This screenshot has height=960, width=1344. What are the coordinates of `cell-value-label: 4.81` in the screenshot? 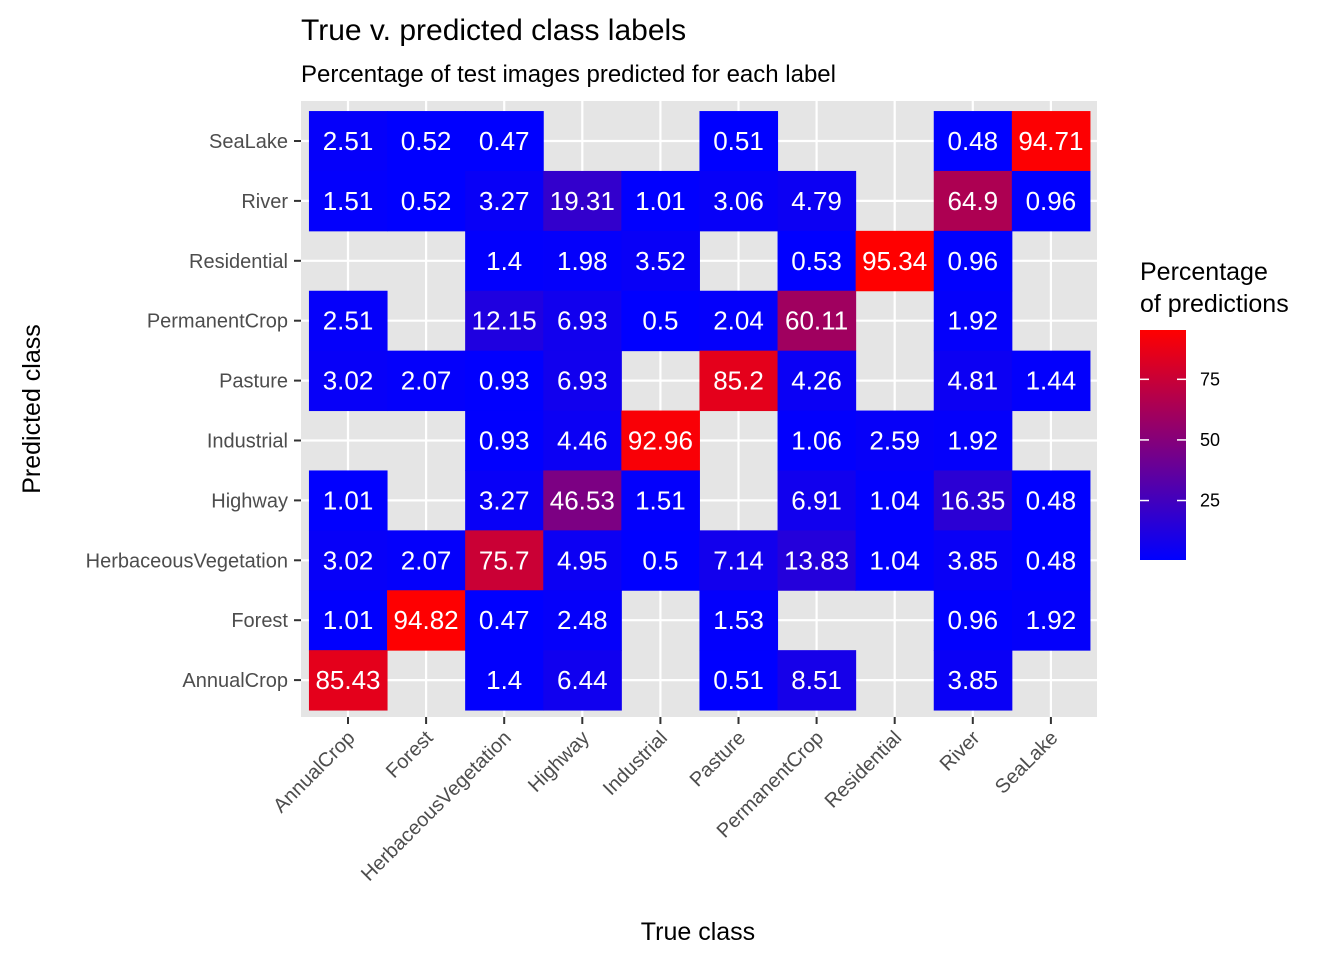 It's located at (972, 381).